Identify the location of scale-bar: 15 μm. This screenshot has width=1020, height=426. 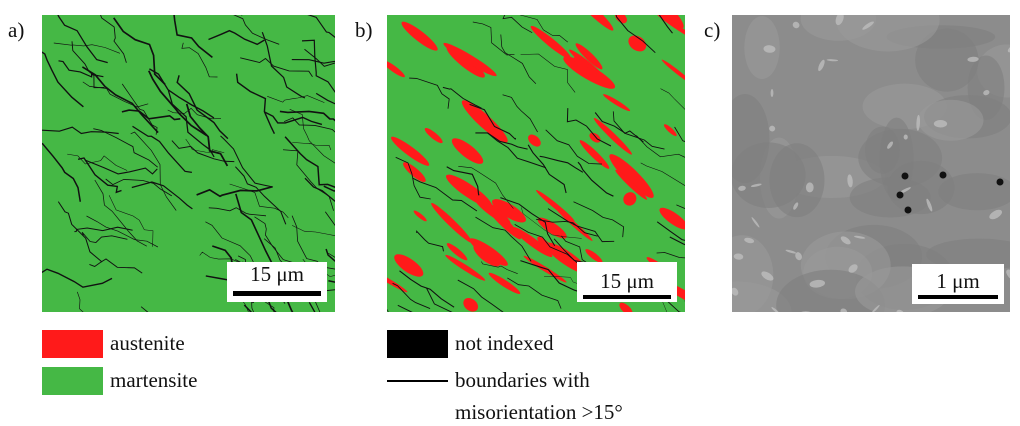
(277, 282).